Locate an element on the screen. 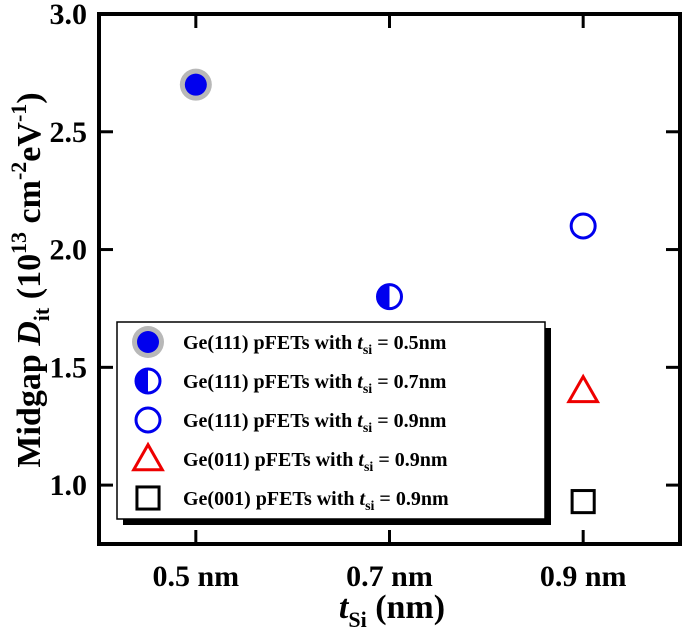 The width and height of the screenshot is (685, 631). y-tick-label: 3.0 is located at coordinates (69, 15).